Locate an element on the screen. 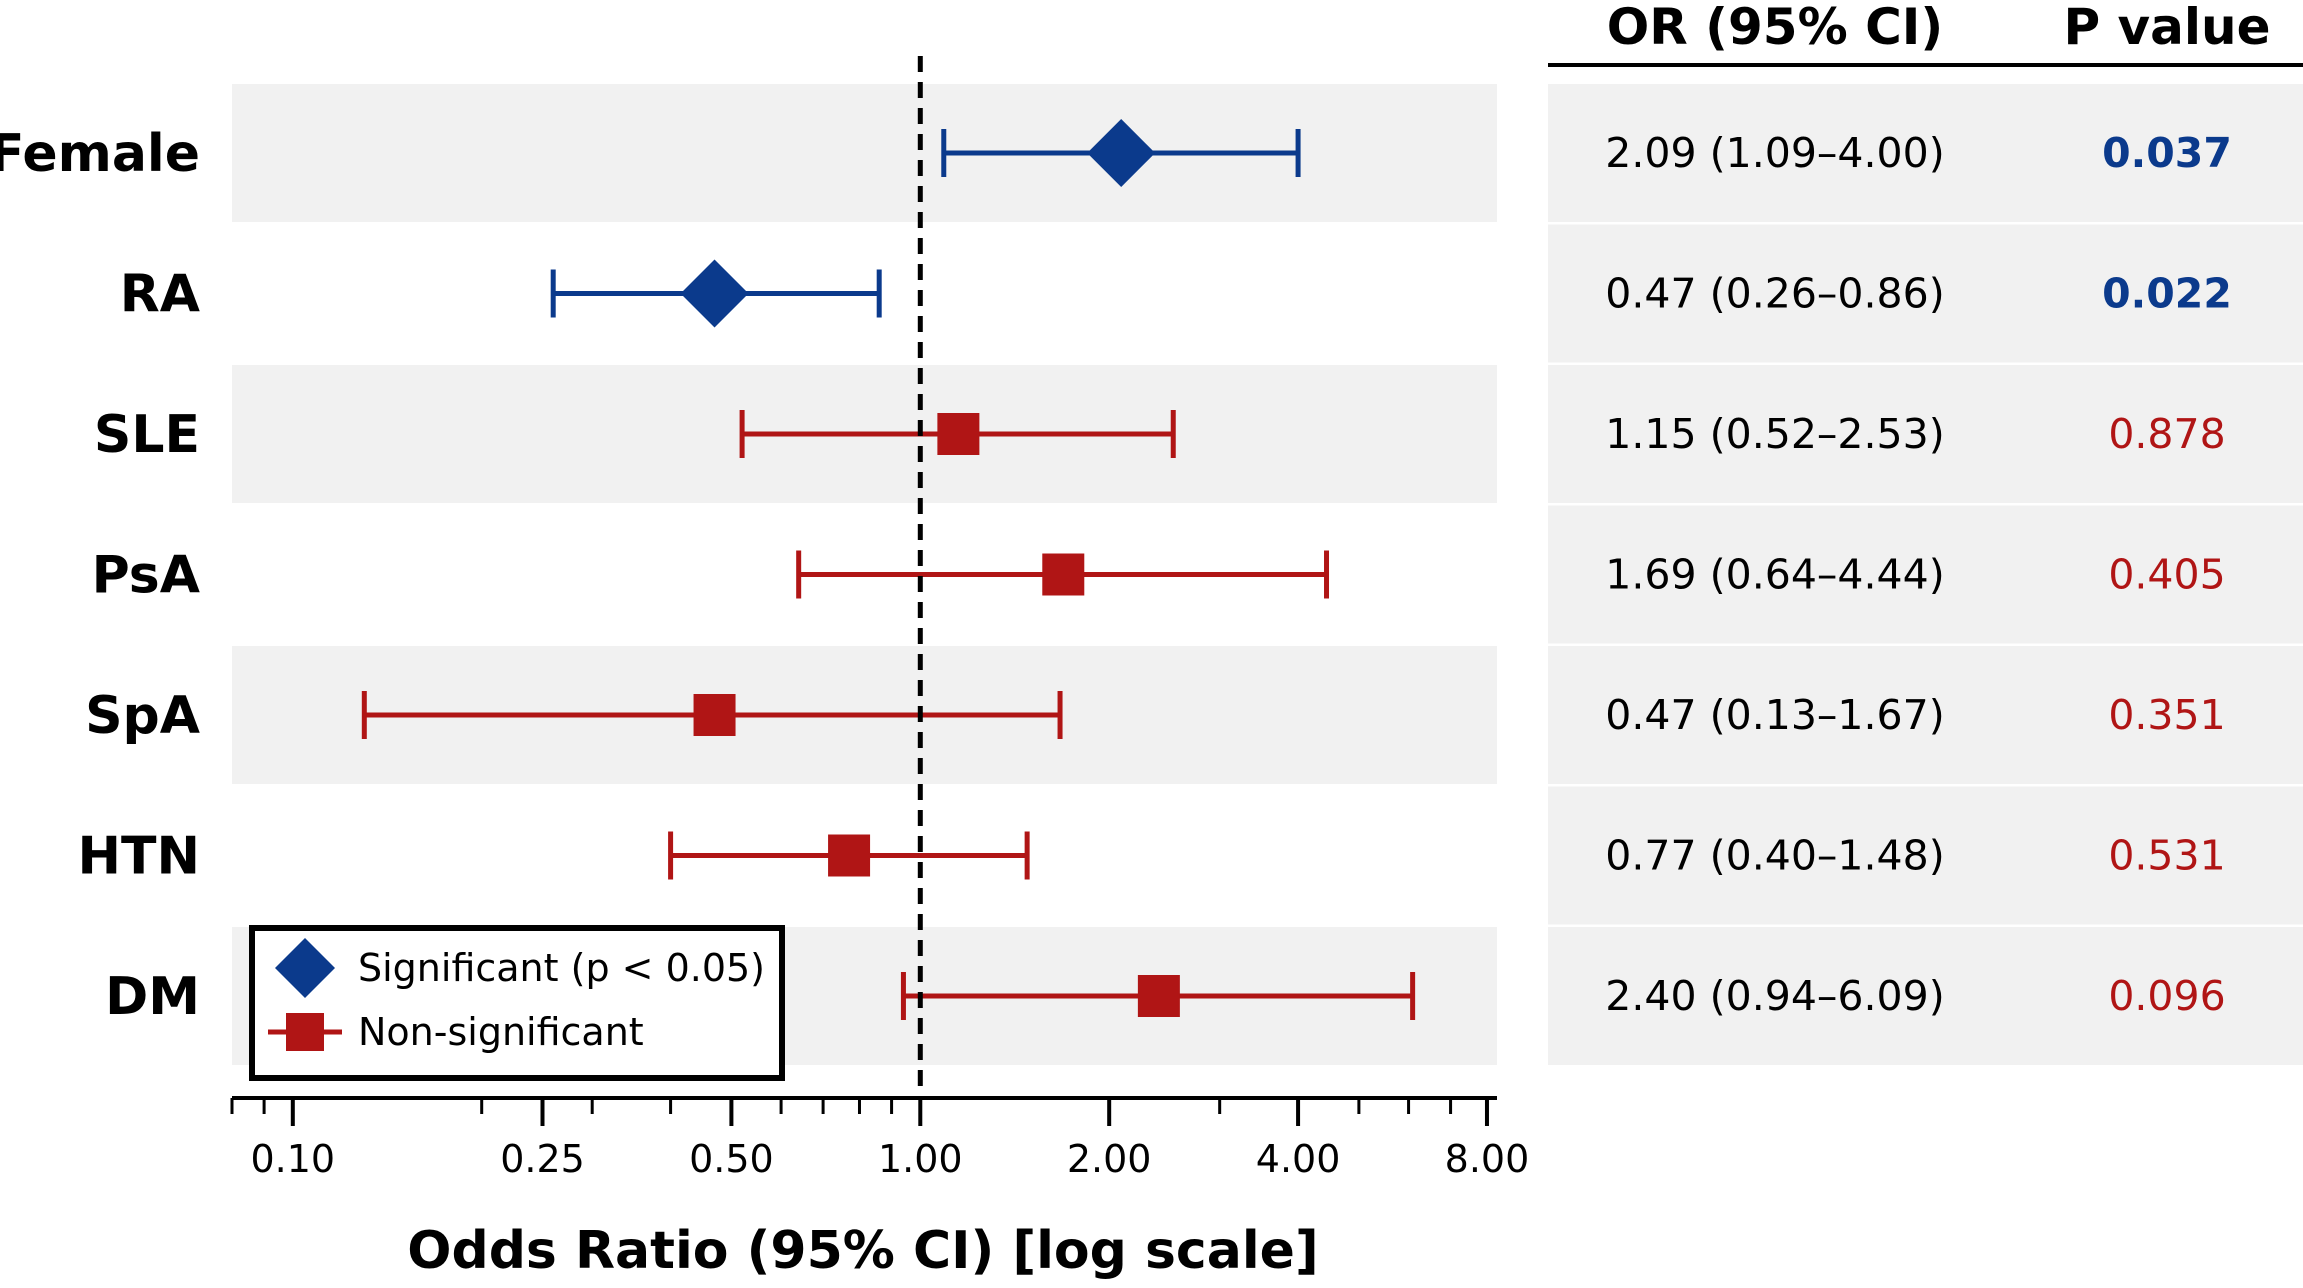  tick-label: 0.50 is located at coordinates (731, 1159).